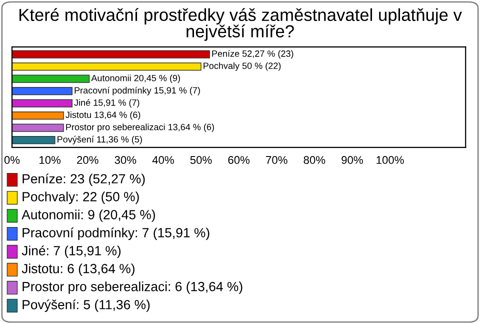 This screenshot has width=480, height=324. I want to click on x-tick-label: 70%, so click(277, 160).